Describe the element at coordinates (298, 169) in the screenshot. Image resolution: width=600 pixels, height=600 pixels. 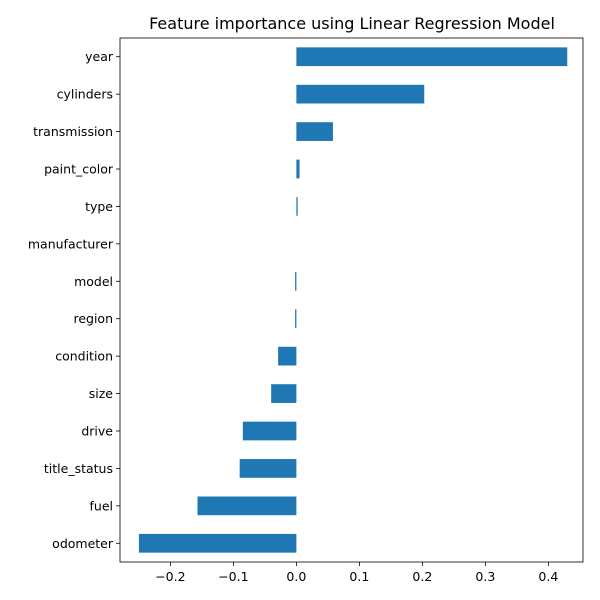
I see `bar-paint_color` at that location.